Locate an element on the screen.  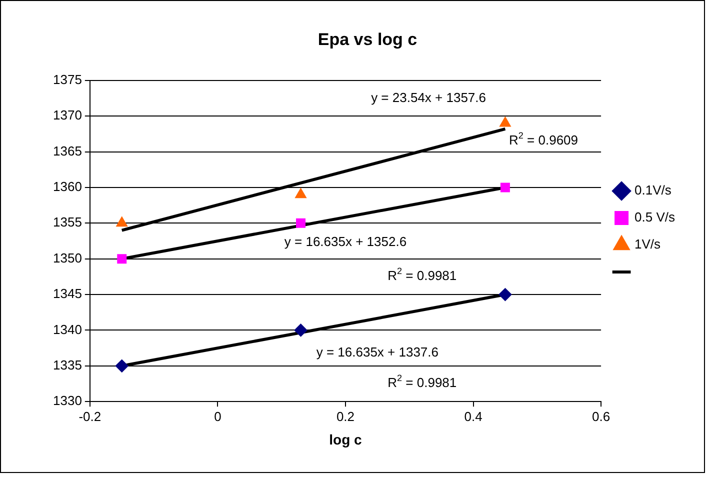
x-tick-label: 0 is located at coordinates (218, 416).